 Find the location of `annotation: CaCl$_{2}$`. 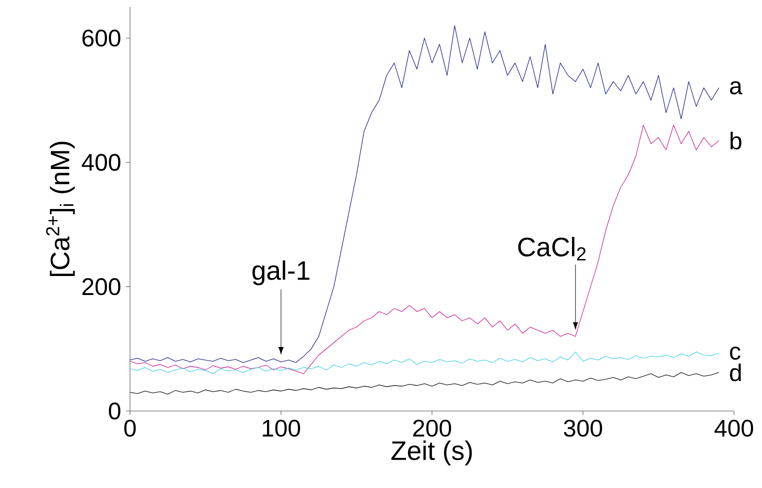

annotation: CaCl$_{2}$ is located at coordinates (552, 248).